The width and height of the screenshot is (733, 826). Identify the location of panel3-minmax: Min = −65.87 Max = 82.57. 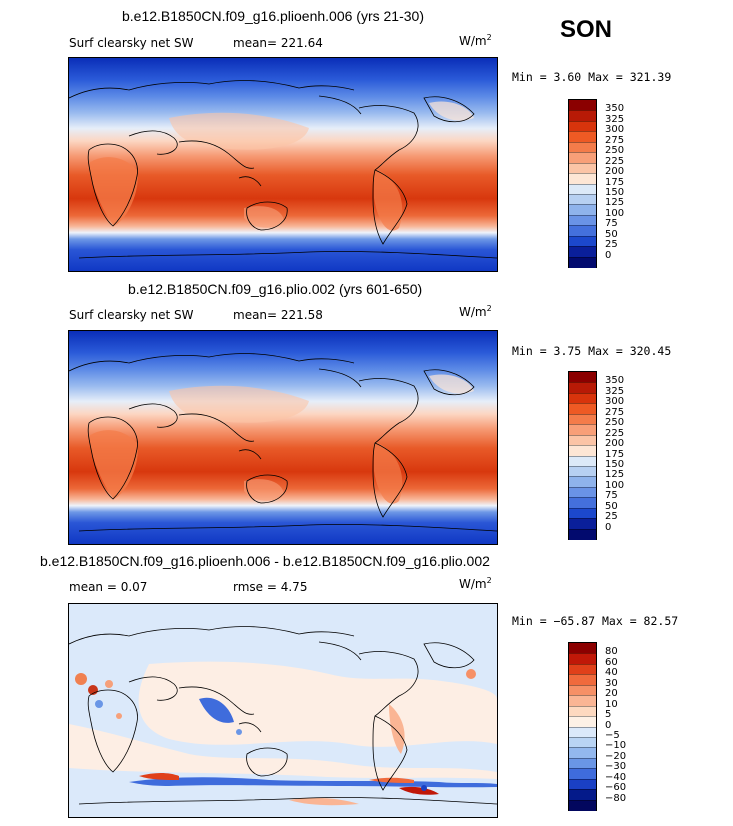
(595, 621).